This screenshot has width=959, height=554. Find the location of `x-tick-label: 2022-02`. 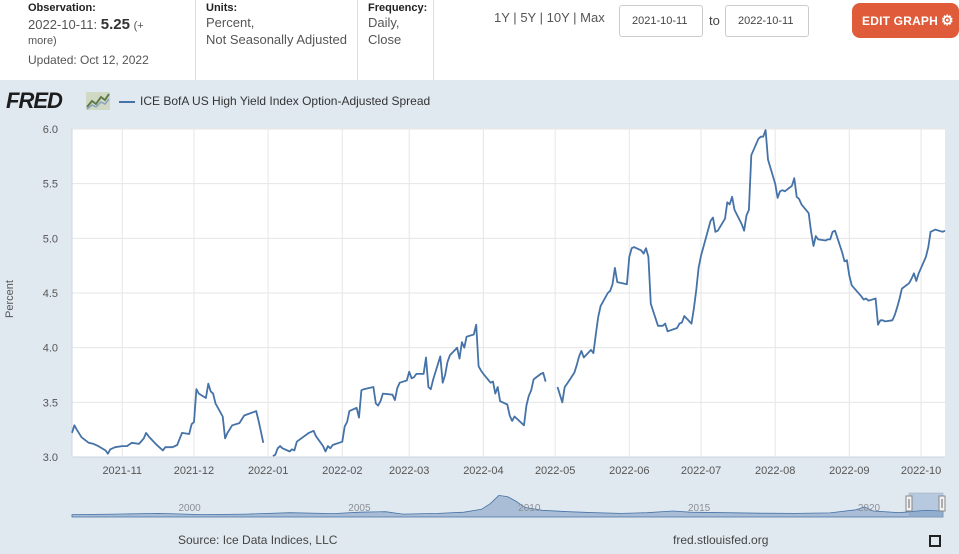

x-tick-label: 2022-02 is located at coordinates (342, 471).